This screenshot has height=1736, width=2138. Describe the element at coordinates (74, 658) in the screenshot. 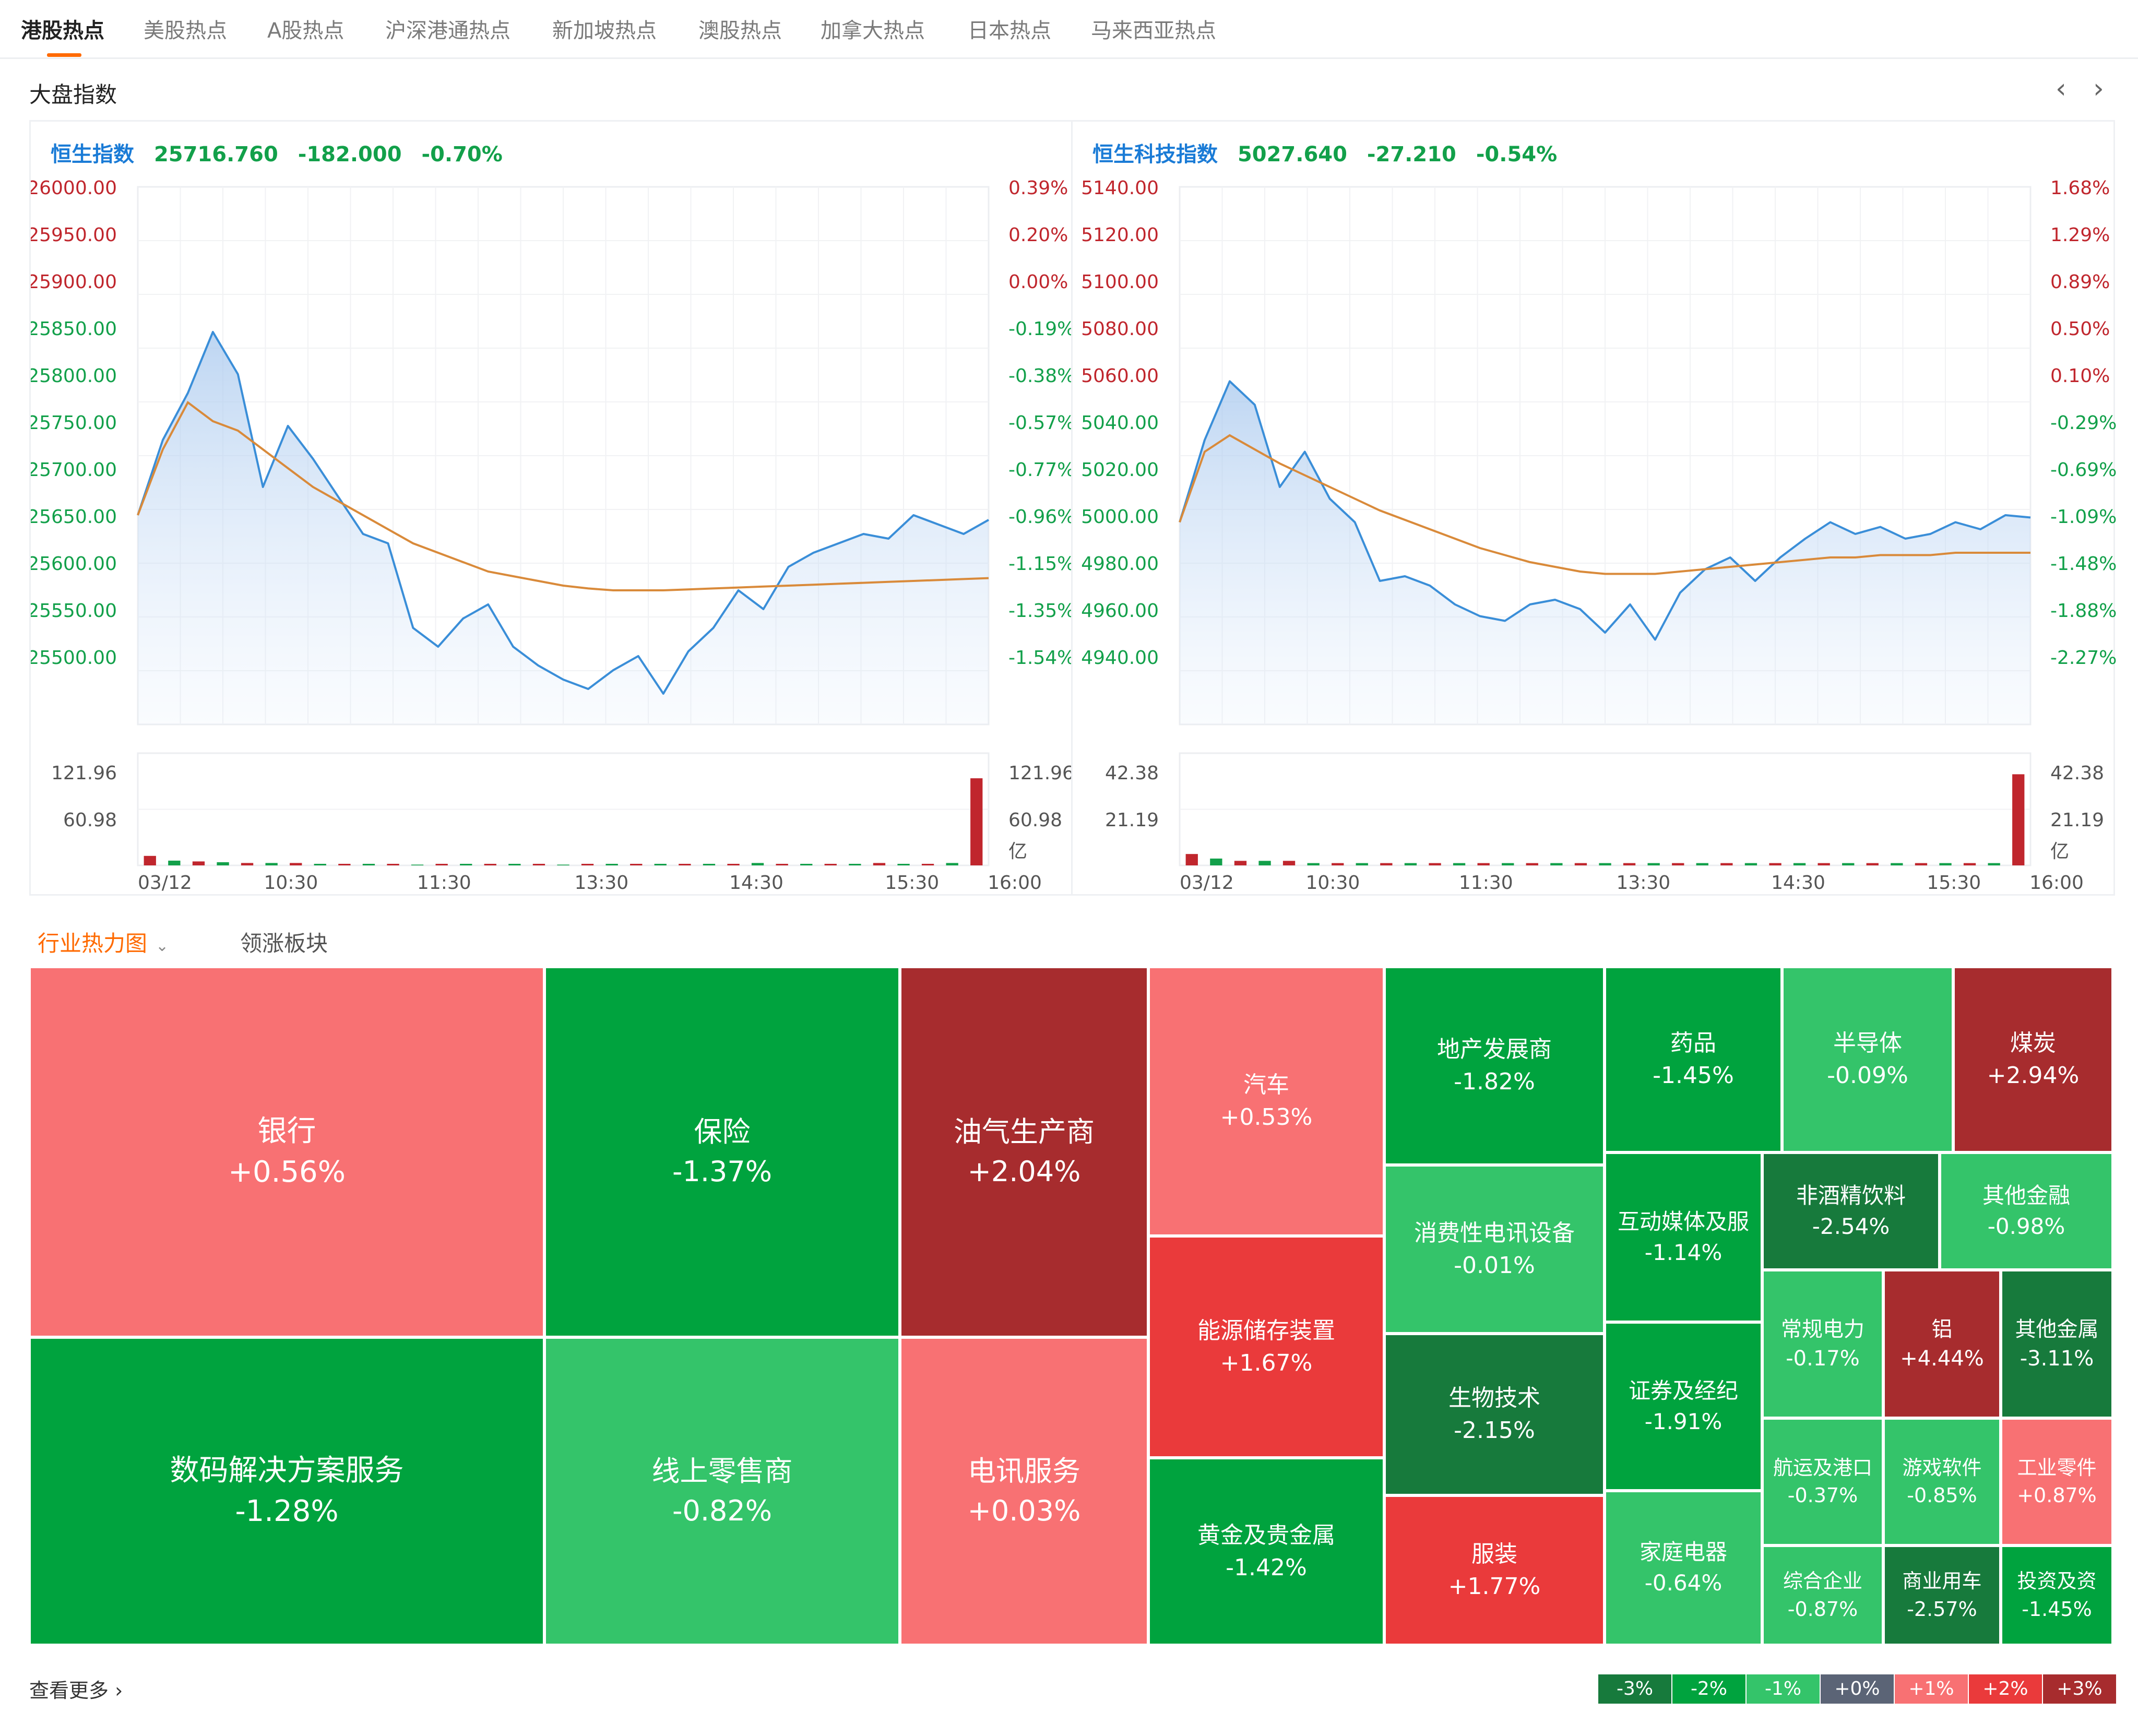

I see `y-tick-label: 25500.00` at that location.